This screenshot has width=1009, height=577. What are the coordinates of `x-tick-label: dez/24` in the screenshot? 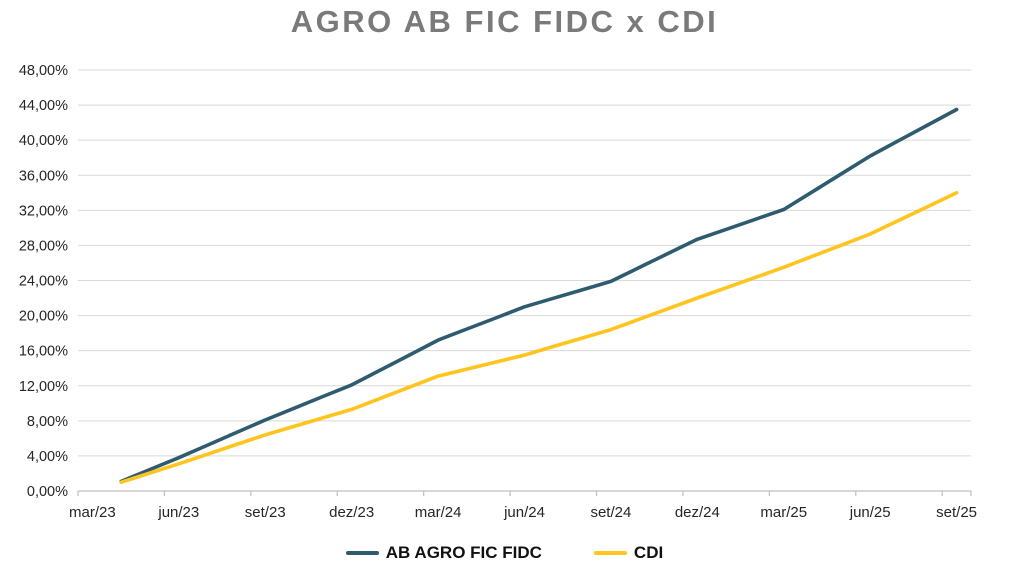 It's located at (697, 512).